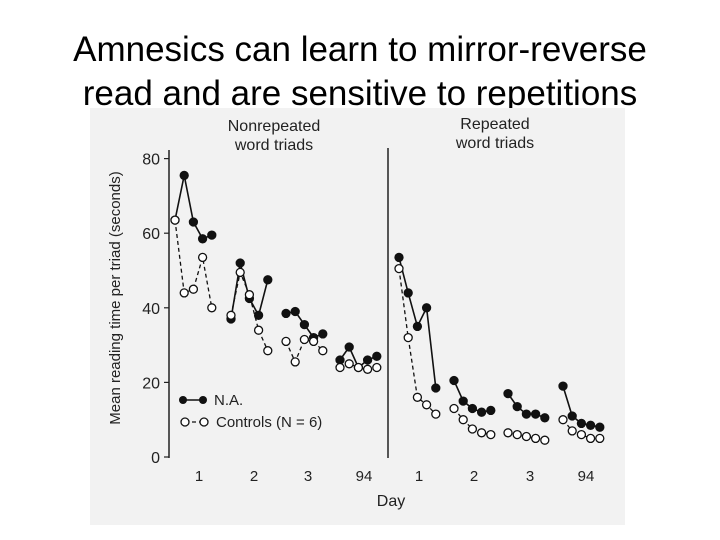 Image resolution: width=720 pixels, height=540 pixels. What do you see at coordinates (273, 145) in the screenshot?
I see `panel-left-title-line-2: word triads` at bounding box center [273, 145].